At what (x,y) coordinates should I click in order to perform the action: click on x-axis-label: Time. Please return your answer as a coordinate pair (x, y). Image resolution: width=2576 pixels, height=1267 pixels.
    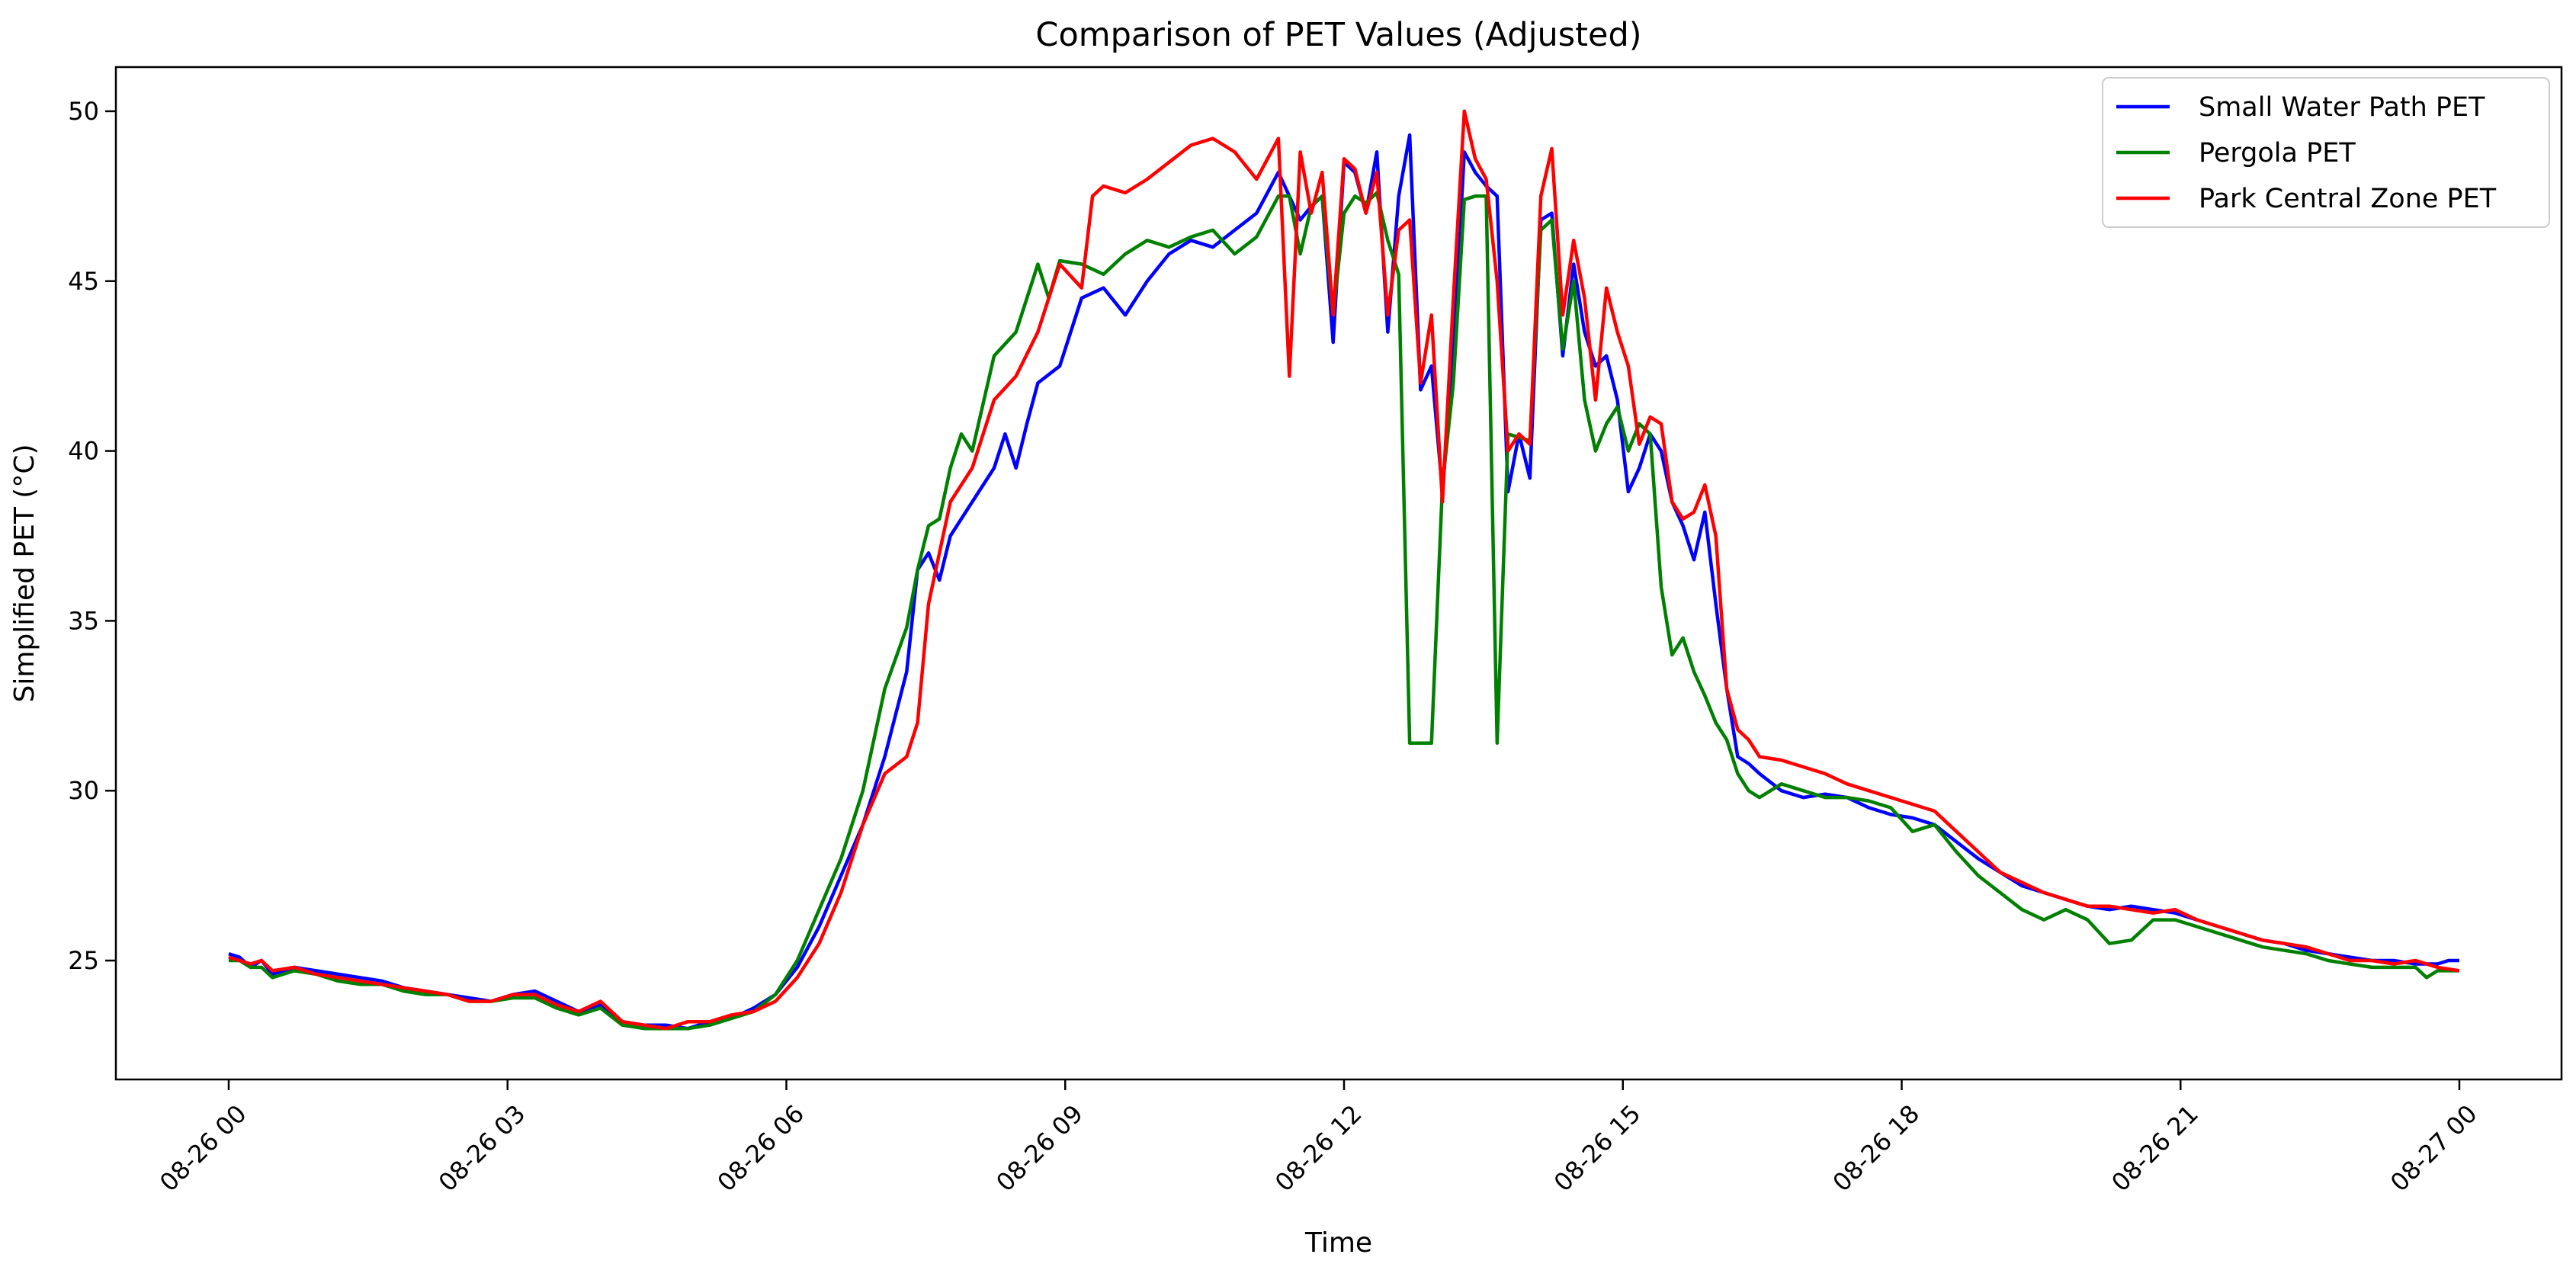
    Looking at the image, I should click on (1338, 1243).